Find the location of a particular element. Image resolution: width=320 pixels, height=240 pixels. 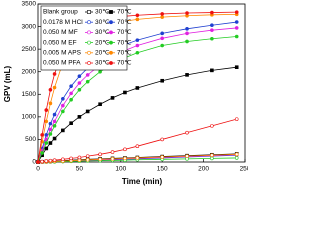

legend-group: 0.050 M PFA is located at coordinates (62, 63).